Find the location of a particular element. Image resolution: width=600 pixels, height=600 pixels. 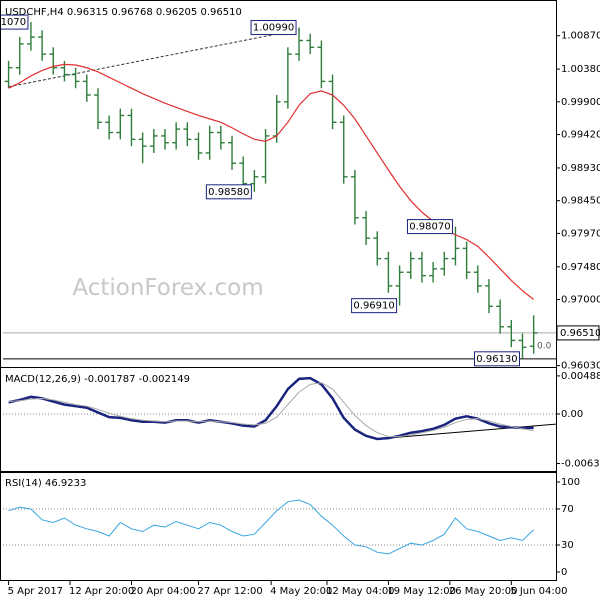

annotation-label: 0.96130 is located at coordinates (496, 359).